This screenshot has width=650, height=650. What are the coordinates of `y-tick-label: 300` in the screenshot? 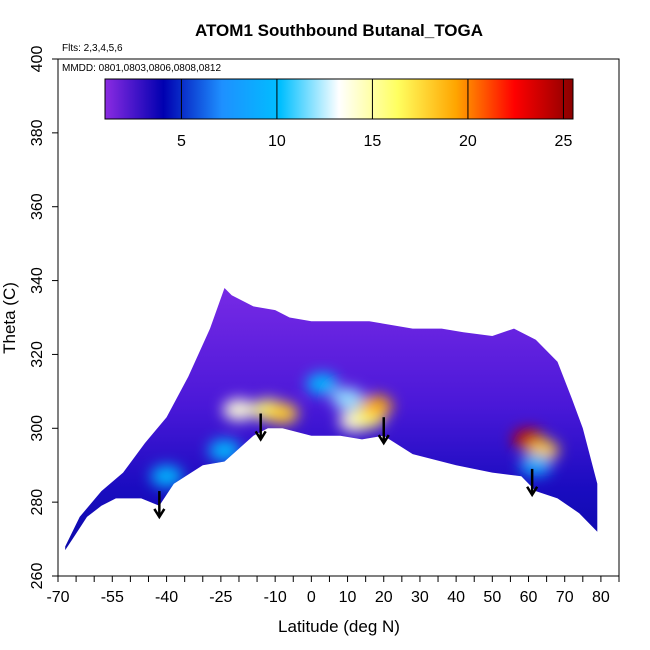 It's located at (37, 428).